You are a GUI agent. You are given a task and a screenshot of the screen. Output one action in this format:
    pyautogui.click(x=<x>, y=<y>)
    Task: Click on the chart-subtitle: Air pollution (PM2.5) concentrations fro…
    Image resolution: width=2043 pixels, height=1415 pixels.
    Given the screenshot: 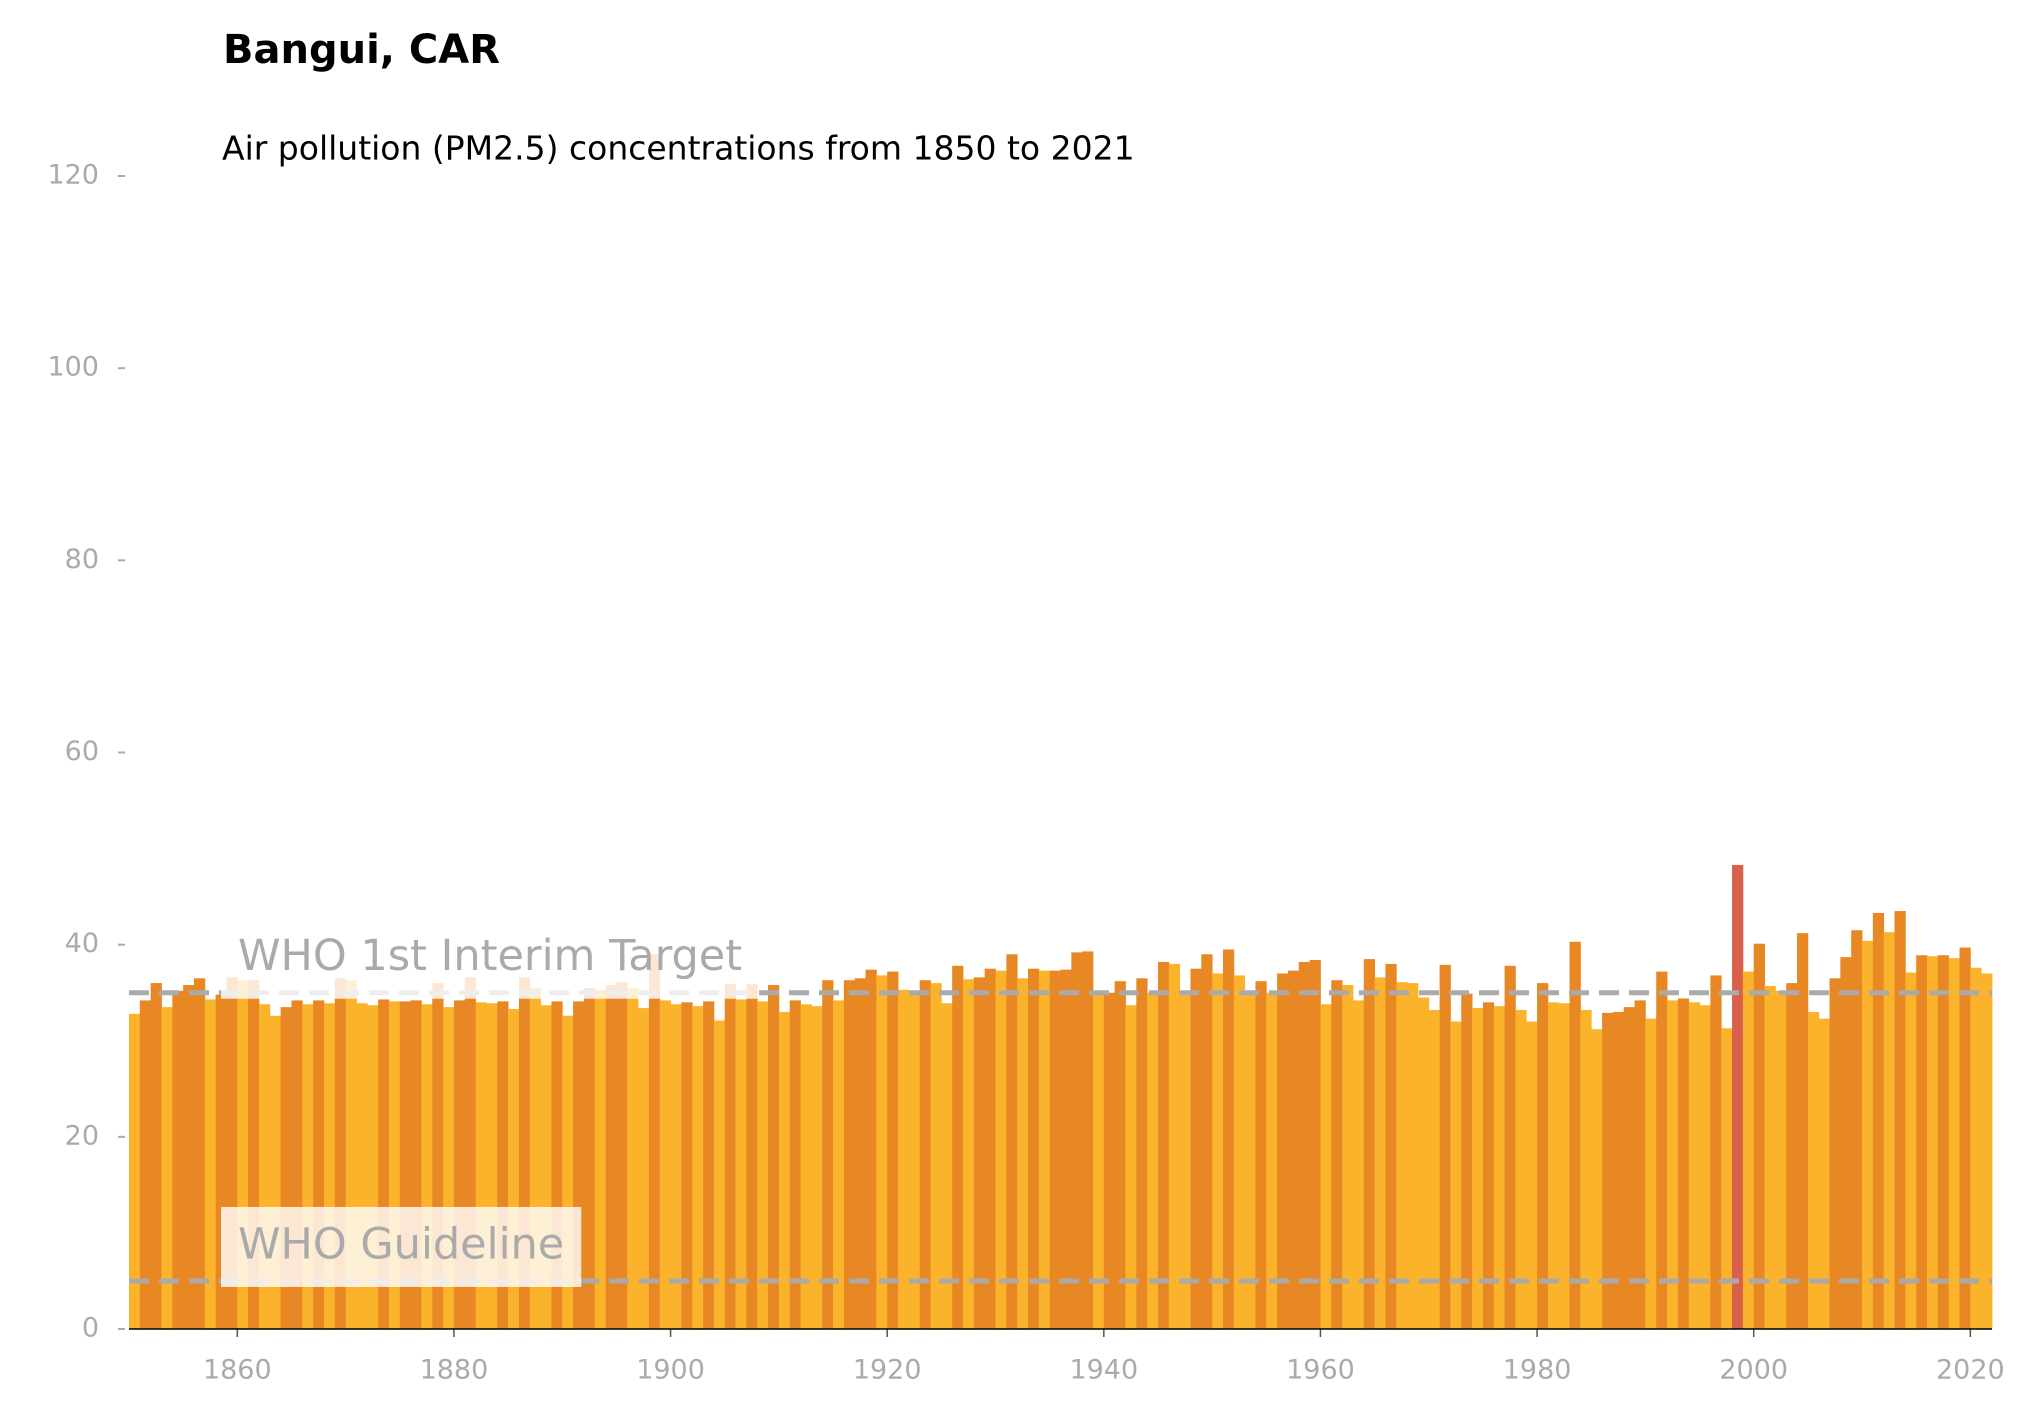 What is the action you would take?
    pyautogui.click(x=678, y=148)
    